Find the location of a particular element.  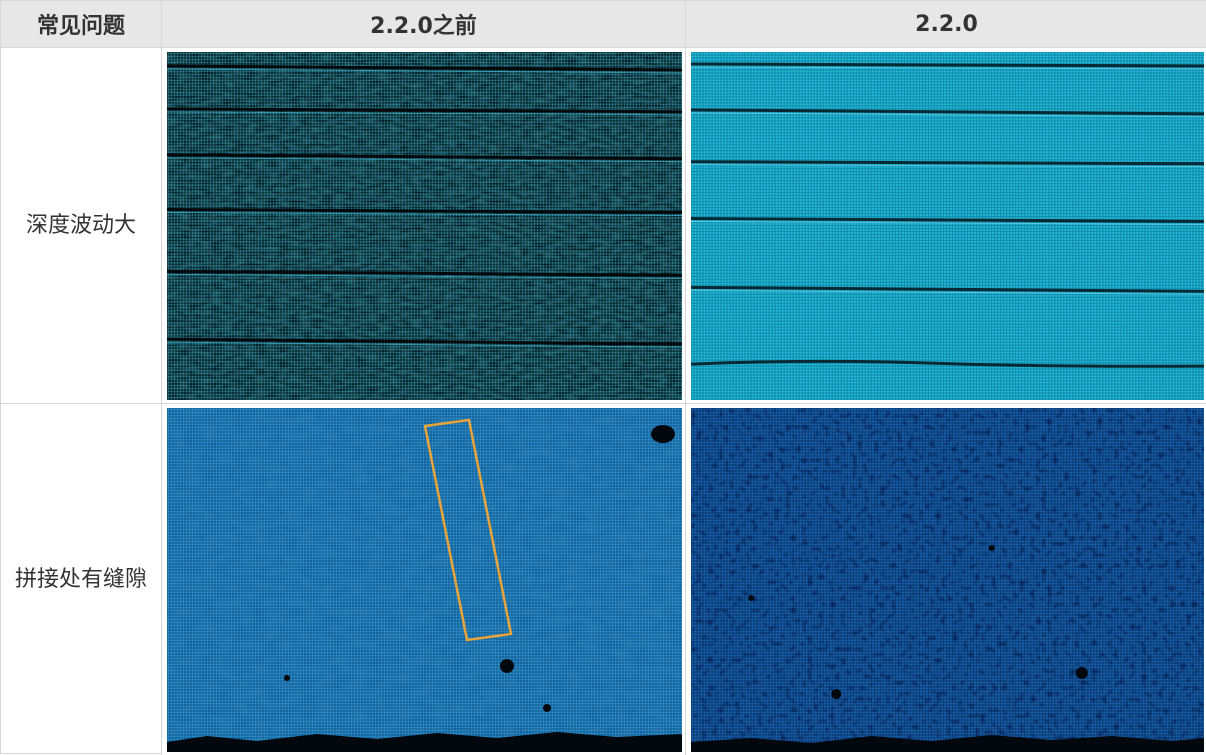

stitching-gap-highlight-box is located at coordinates (468, 530).